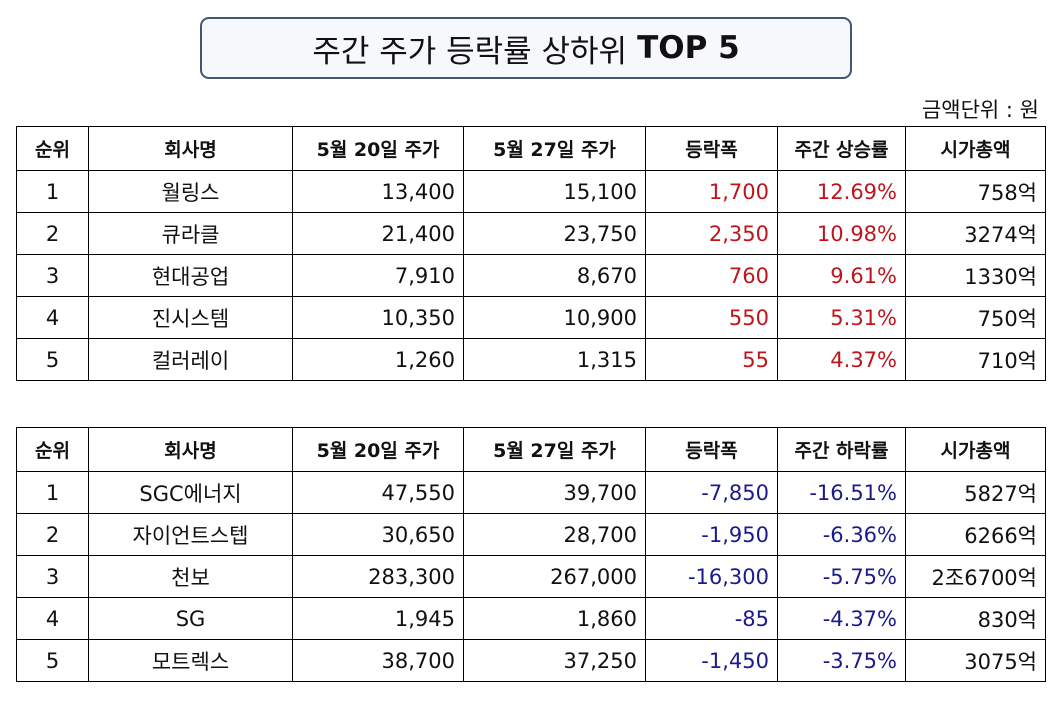  Describe the element at coordinates (975, 618) in the screenshot. I see `table-cell: 830억` at that location.